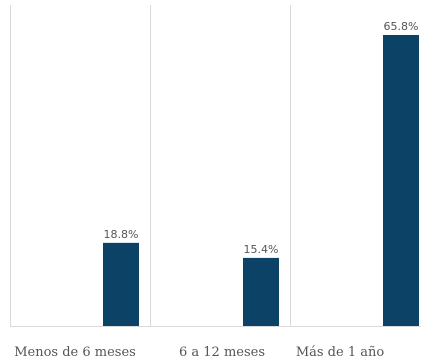 The height and width of the screenshot is (360, 421). Describe the element at coordinates (340, 352) in the screenshot. I see `x-tick-label: Más de 1 año` at that location.